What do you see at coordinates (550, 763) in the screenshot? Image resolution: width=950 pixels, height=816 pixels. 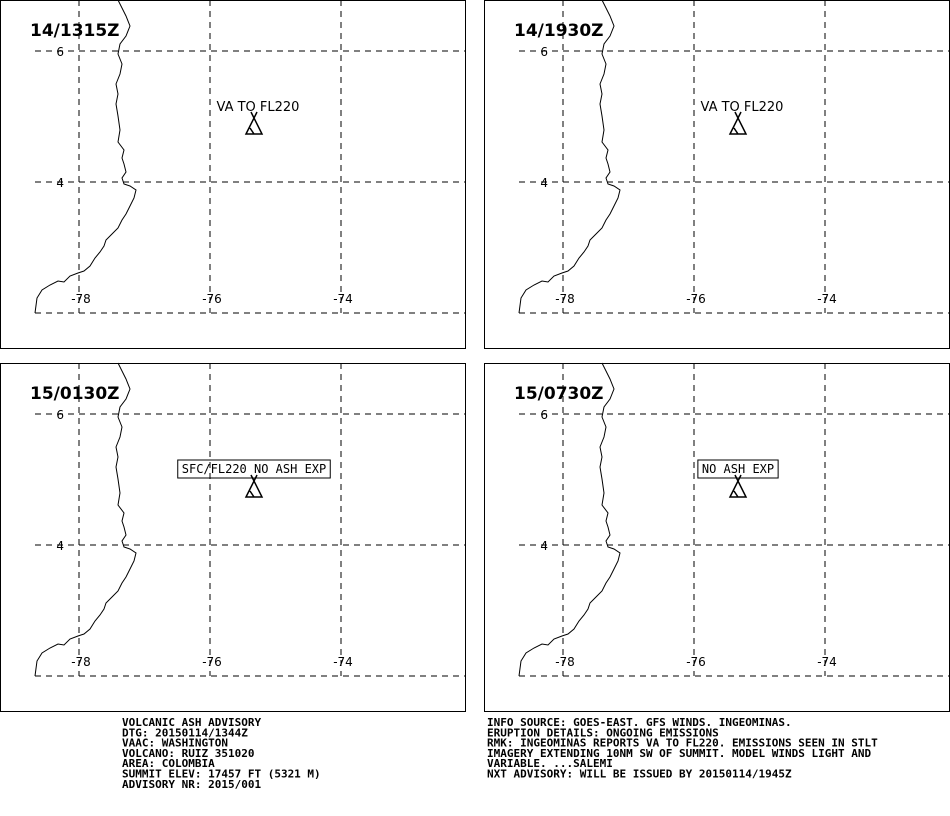 I see `advisory-line: VARIABLE. ...SALEMI` at bounding box center [550, 763].